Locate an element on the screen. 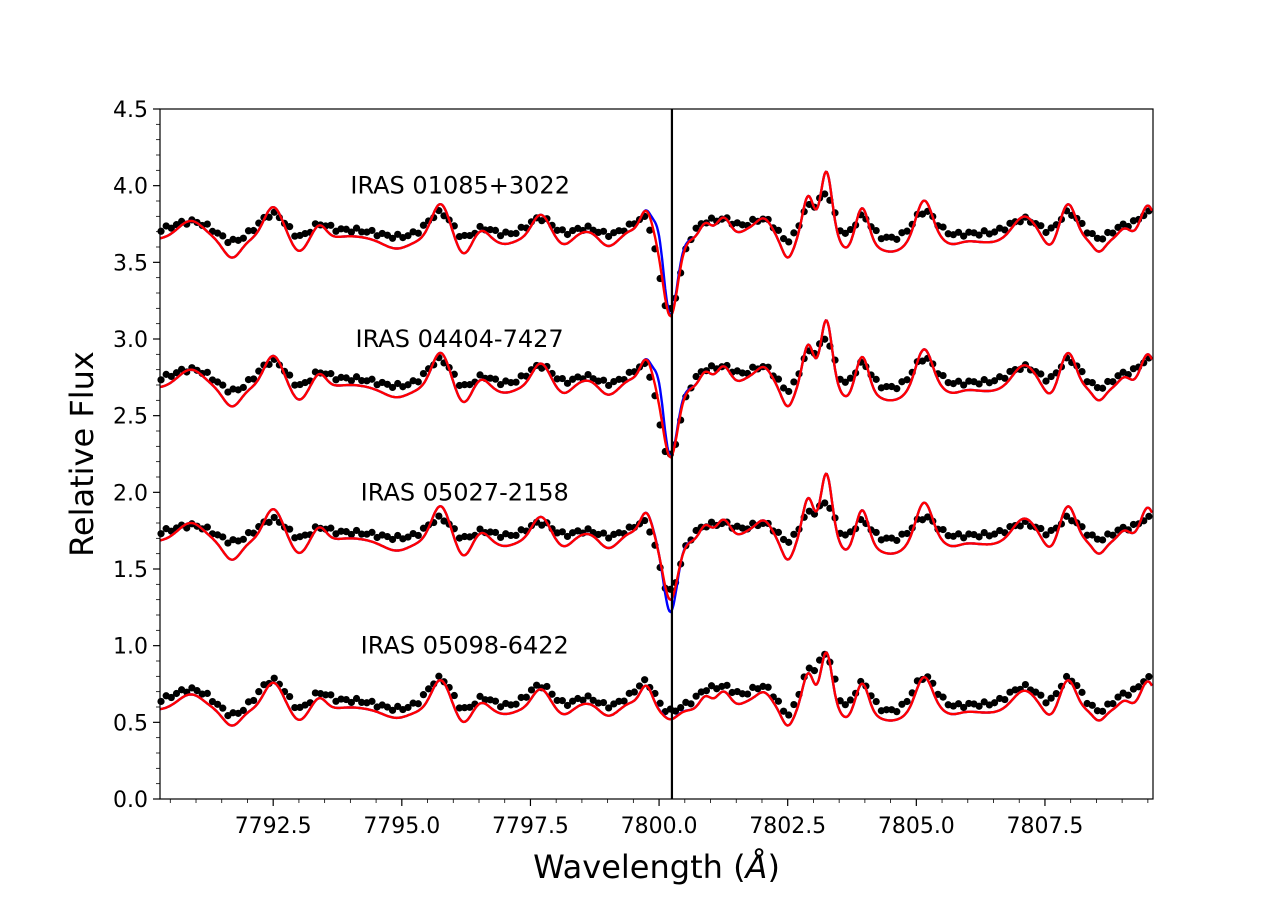 This screenshot has width=1280, height=898. y-axis: 0.0 0.5 1.0 1.5 2.0 2.5 3.0 3.5 4.0 4.5 is located at coordinates (136, 455).